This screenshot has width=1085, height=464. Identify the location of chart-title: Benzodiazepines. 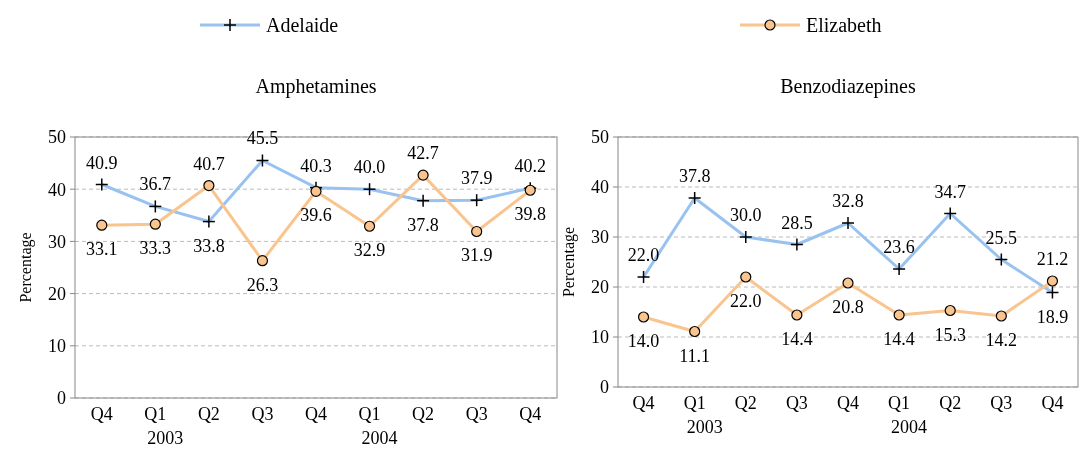
(848, 86).